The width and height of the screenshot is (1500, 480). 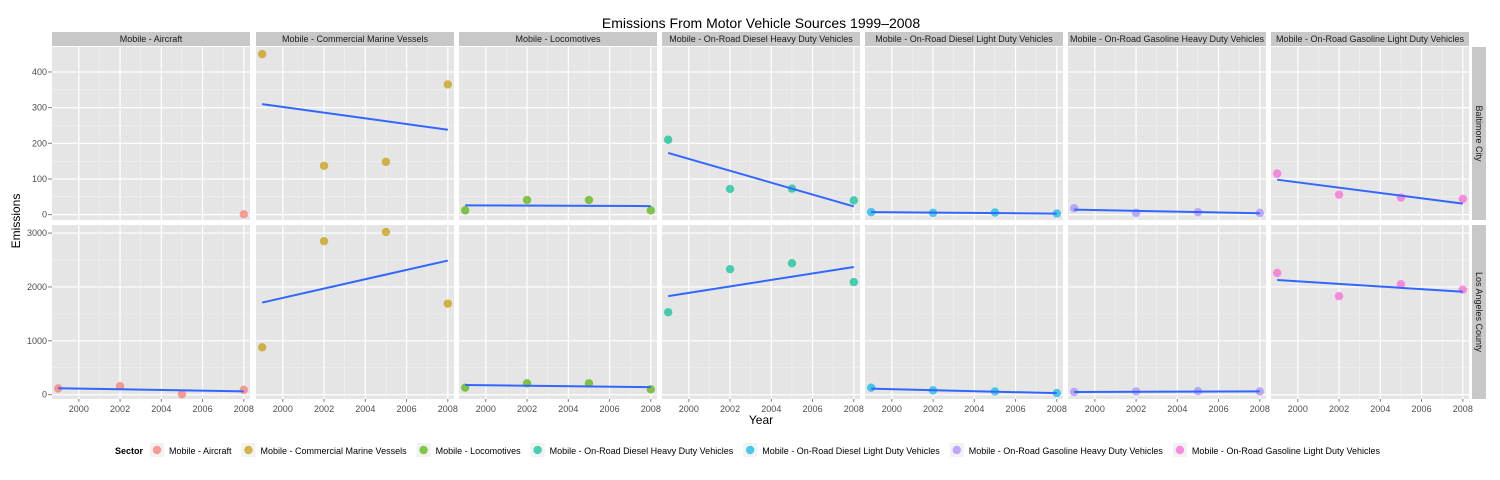 I want to click on panel-baltimore-city-mobile-commercial-marine-vessels, so click(x=355, y=133).